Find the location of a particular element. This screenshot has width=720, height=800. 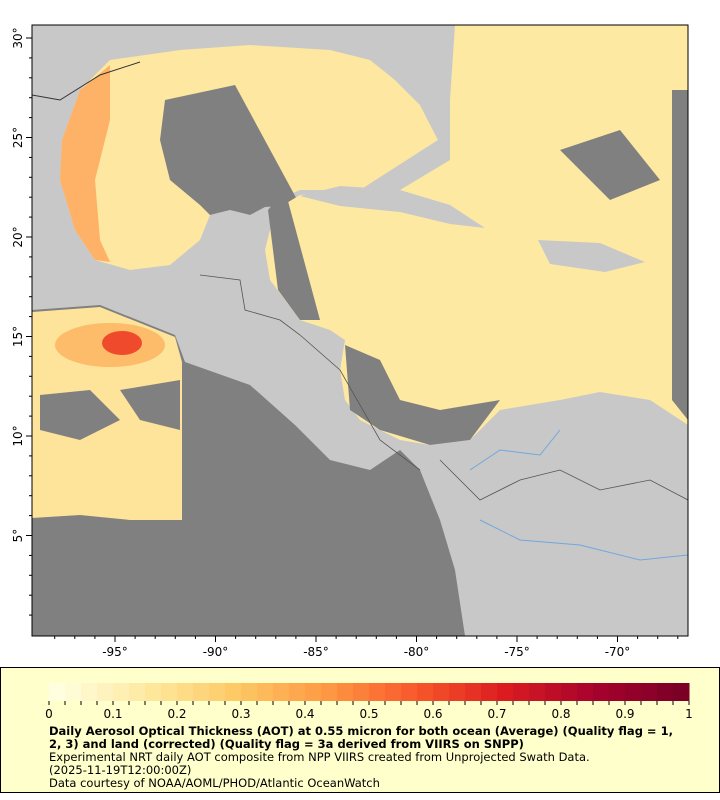

colorbar-tick-label: 0.3 is located at coordinates (240, 714).